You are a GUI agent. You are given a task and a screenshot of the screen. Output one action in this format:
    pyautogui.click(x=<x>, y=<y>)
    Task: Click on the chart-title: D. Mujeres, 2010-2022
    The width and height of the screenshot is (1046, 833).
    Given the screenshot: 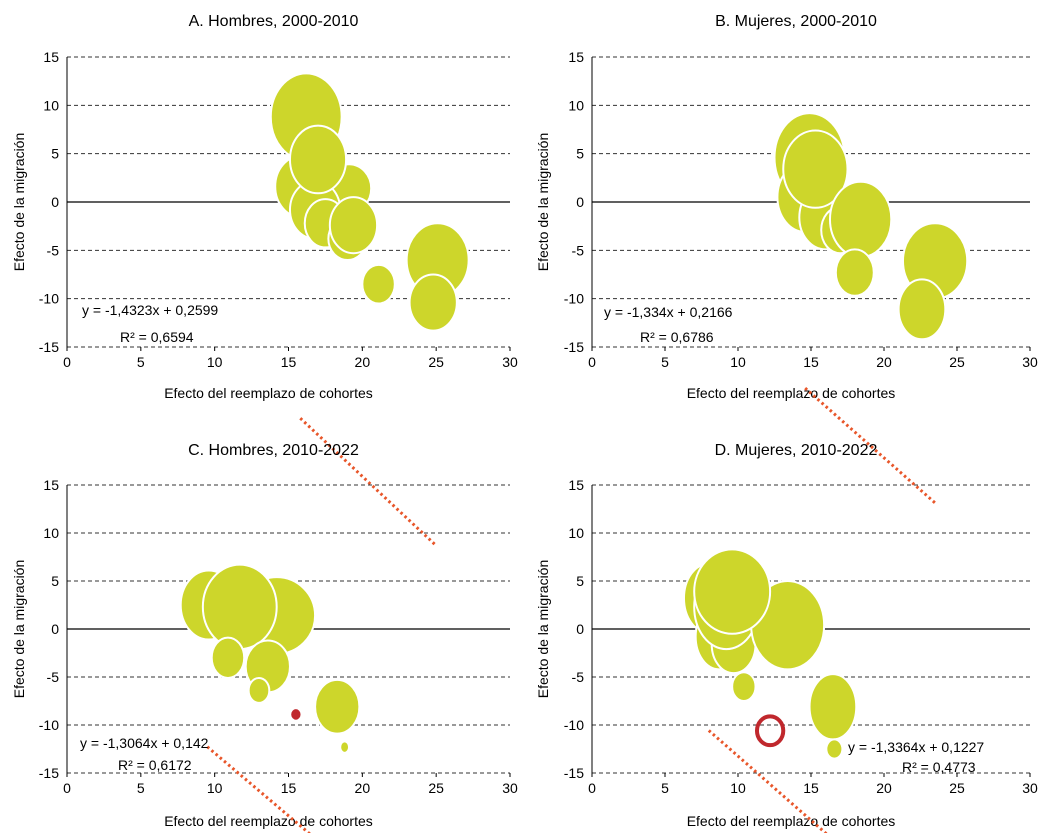 What is the action you would take?
    pyautogui.click(x=796, y=450)
    